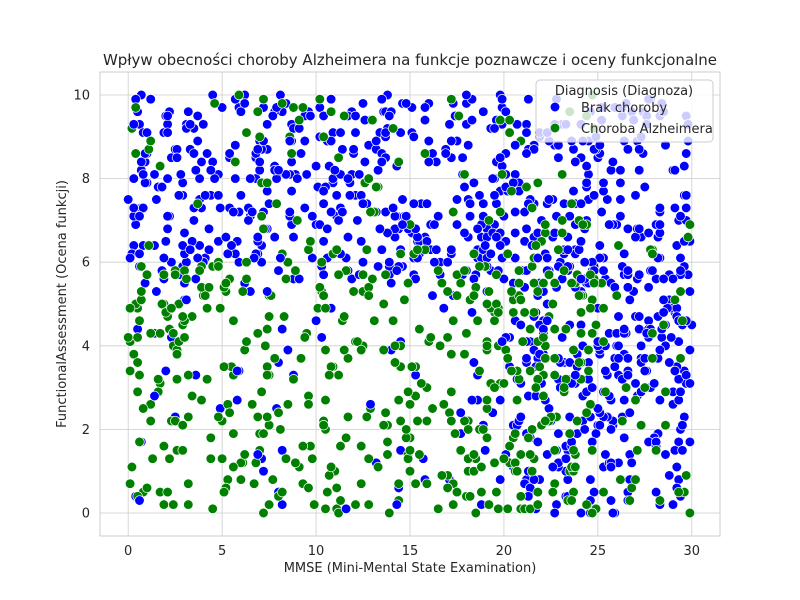 This screenshot has width=800, height=600. I want to click on legend-label-choroba-alzheimera: Choroba Alzheimera, so click(647, 129).